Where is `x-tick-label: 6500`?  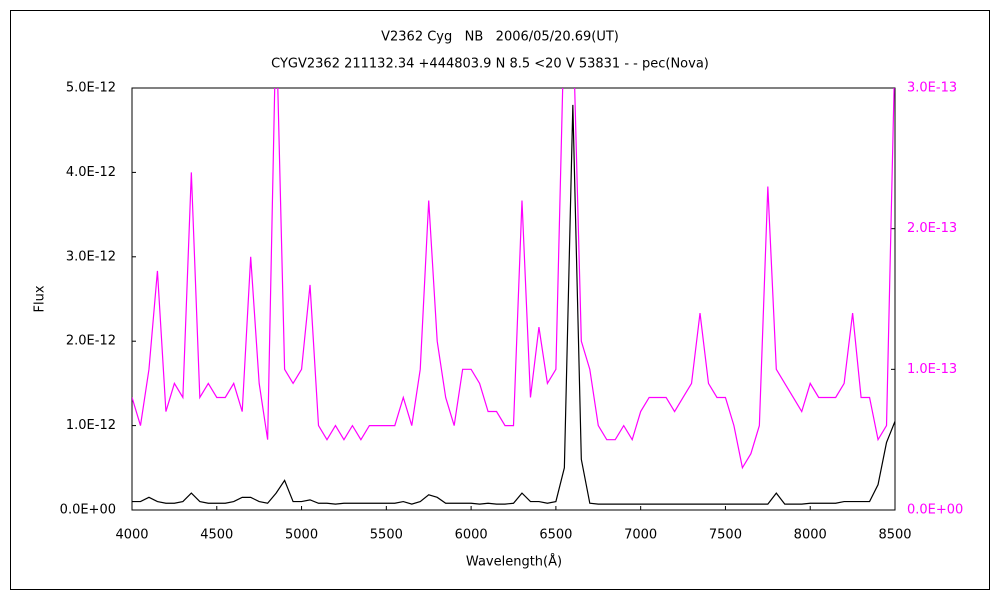
x-tick-label: 6500 is located at coordinates (555, 535).